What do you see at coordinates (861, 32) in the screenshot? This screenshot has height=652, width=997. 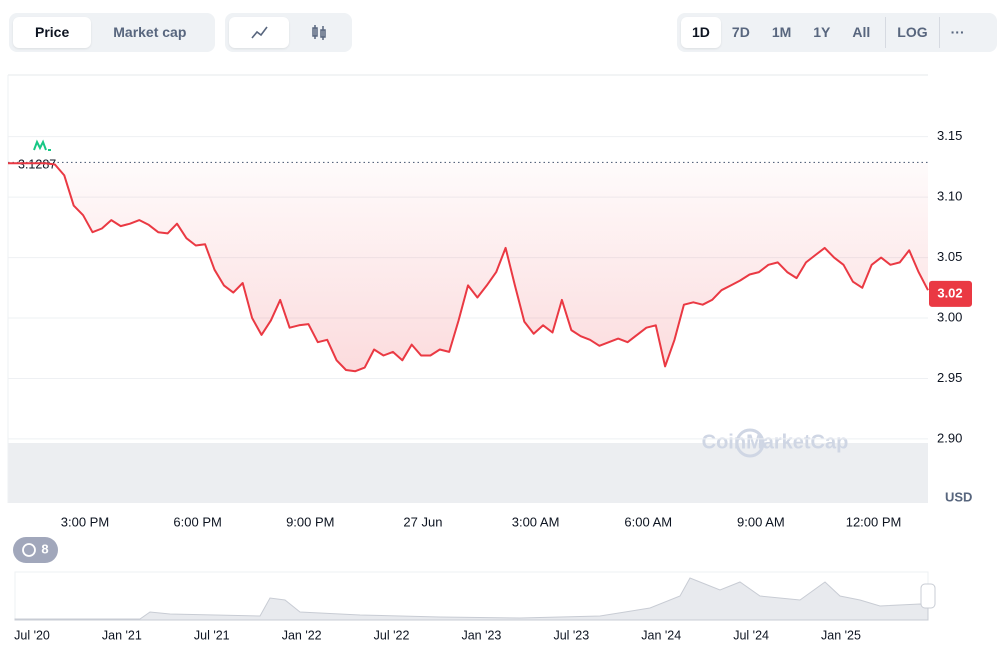 I see `range-button: All` at bounding box center [861, 32].